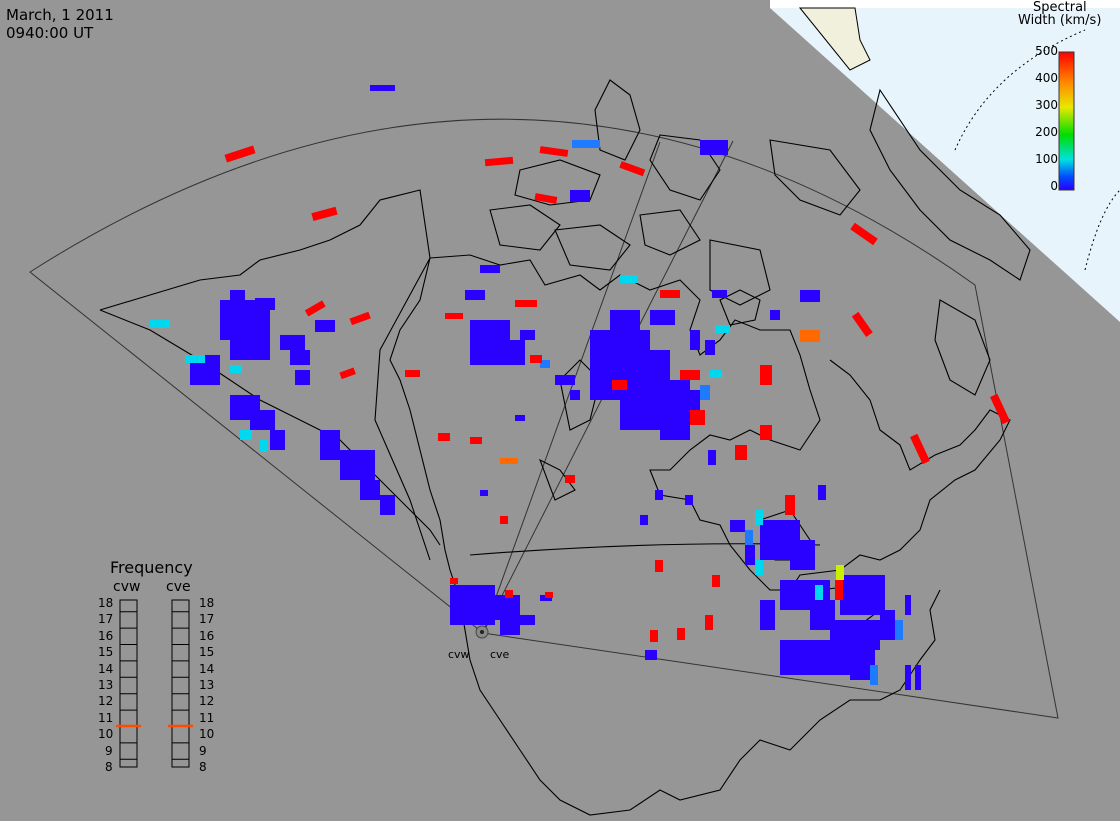  What do you see at coordinates (1046, 78) in the screenshot?
I see `colorbar-tick: 400` at bounding box center [1046, 78].